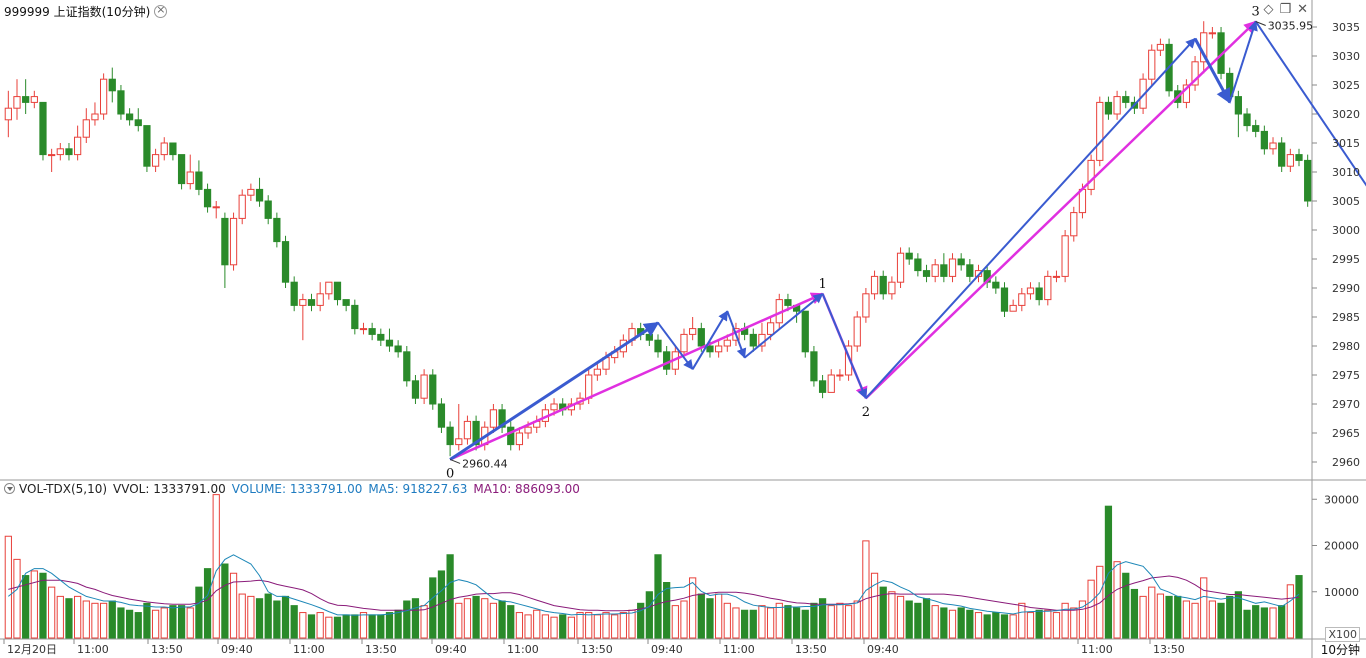  What do you see at coordinates (1288, 9) in the screenshot?
I see `restore-window-icon: ❐` at bounding box center [1288, 9].